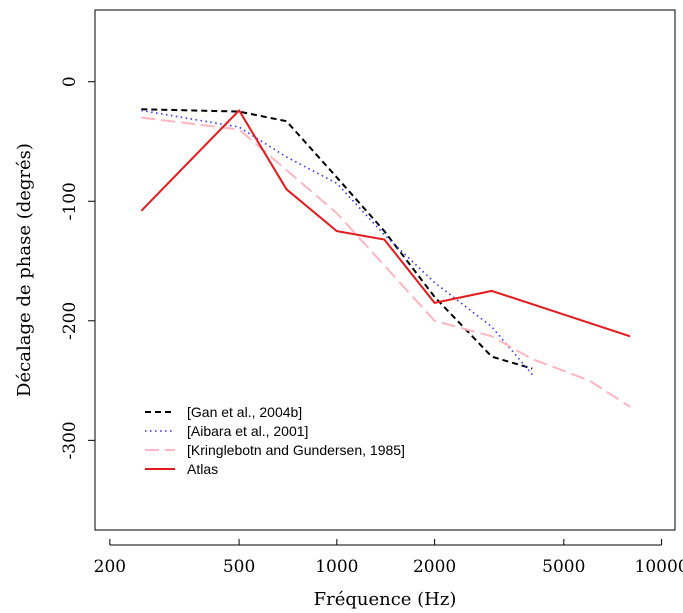  What do you see at coordinates (434, 567) in the screenshot?
I see `x-tick-label: 2000` at bounding box center [434, 567].